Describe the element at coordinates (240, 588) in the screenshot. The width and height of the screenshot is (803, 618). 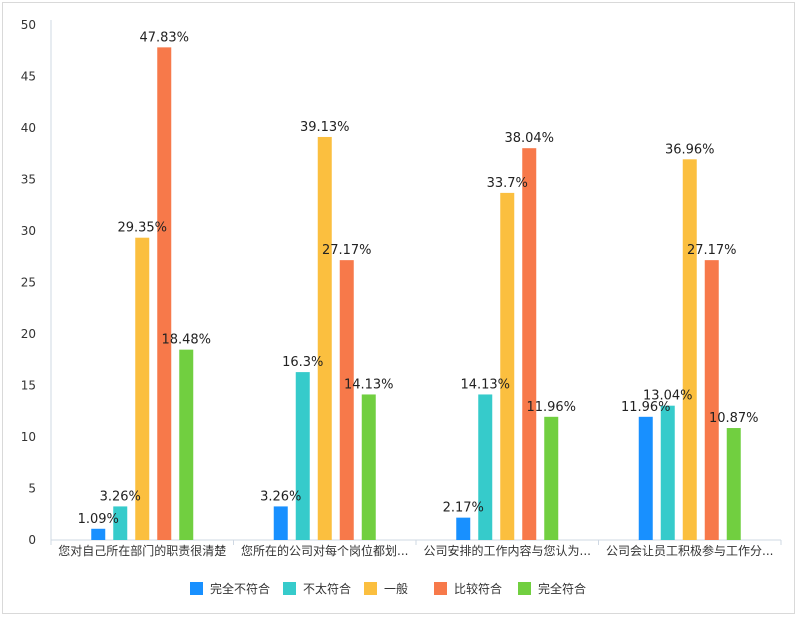
I see `legend-label: 完全不符合` at that location.